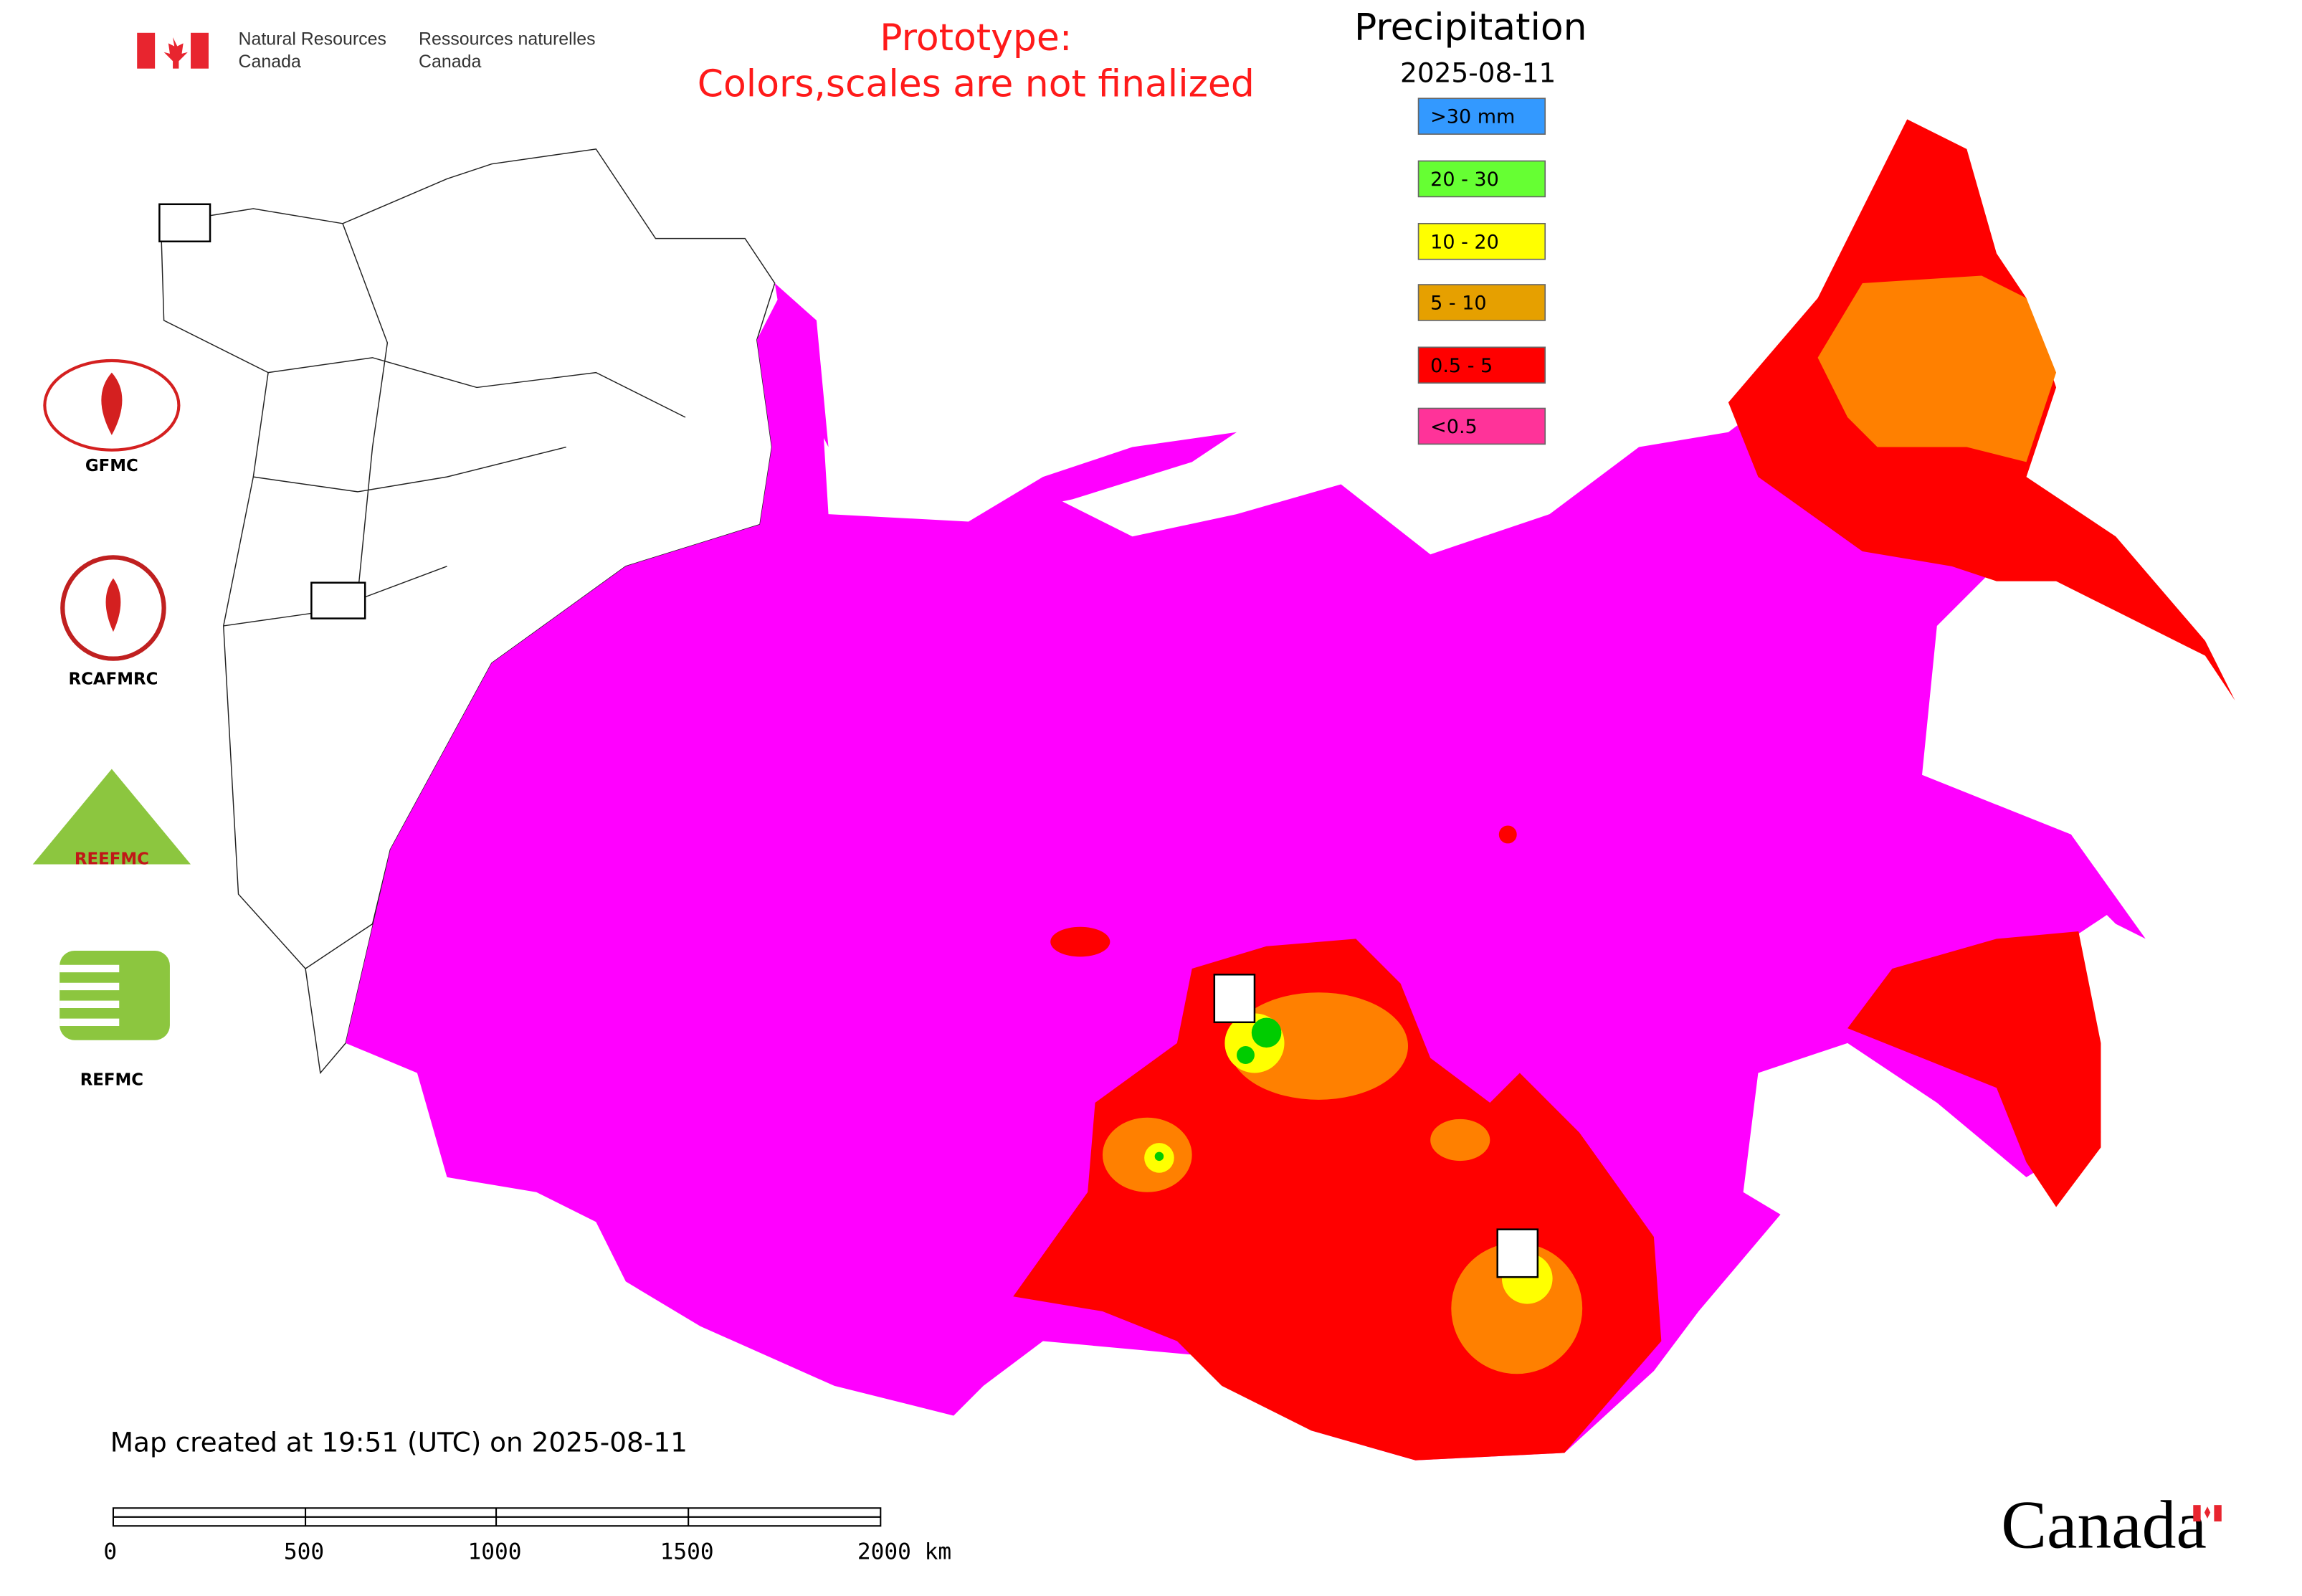 This screenshot has width=2302, height=1596. I want to click on legend-label: 5 - 10, so click(1458, 304).